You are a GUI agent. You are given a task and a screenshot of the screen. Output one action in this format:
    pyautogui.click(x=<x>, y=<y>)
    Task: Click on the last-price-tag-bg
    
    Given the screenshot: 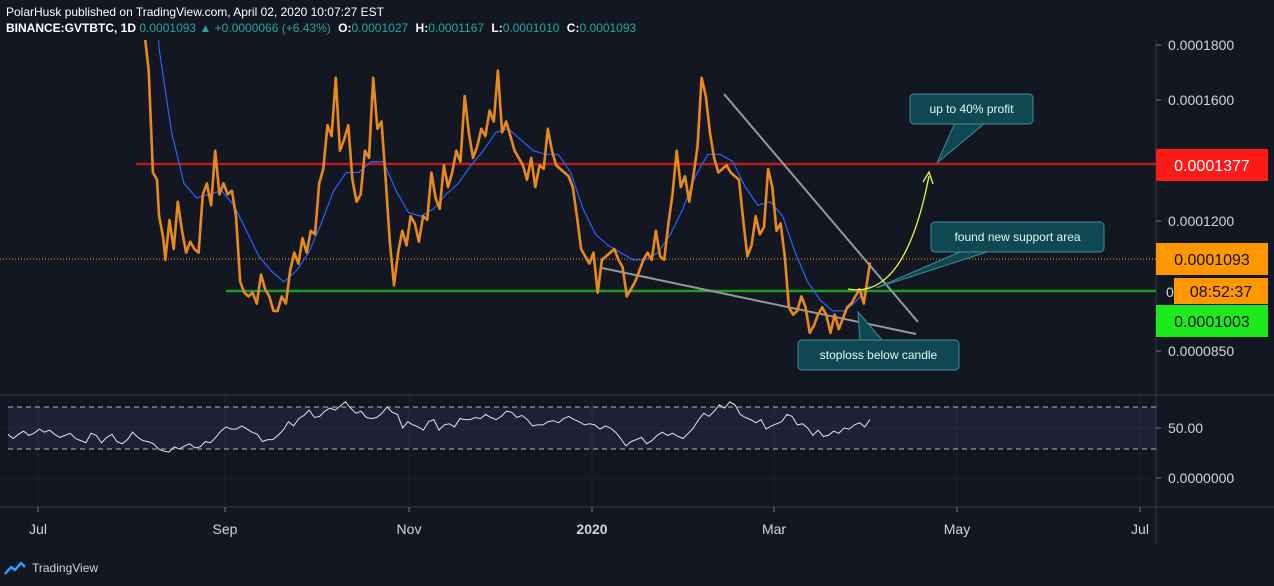 What is the action you would take?
    pyautogui.click(x=1212, y=259)
    